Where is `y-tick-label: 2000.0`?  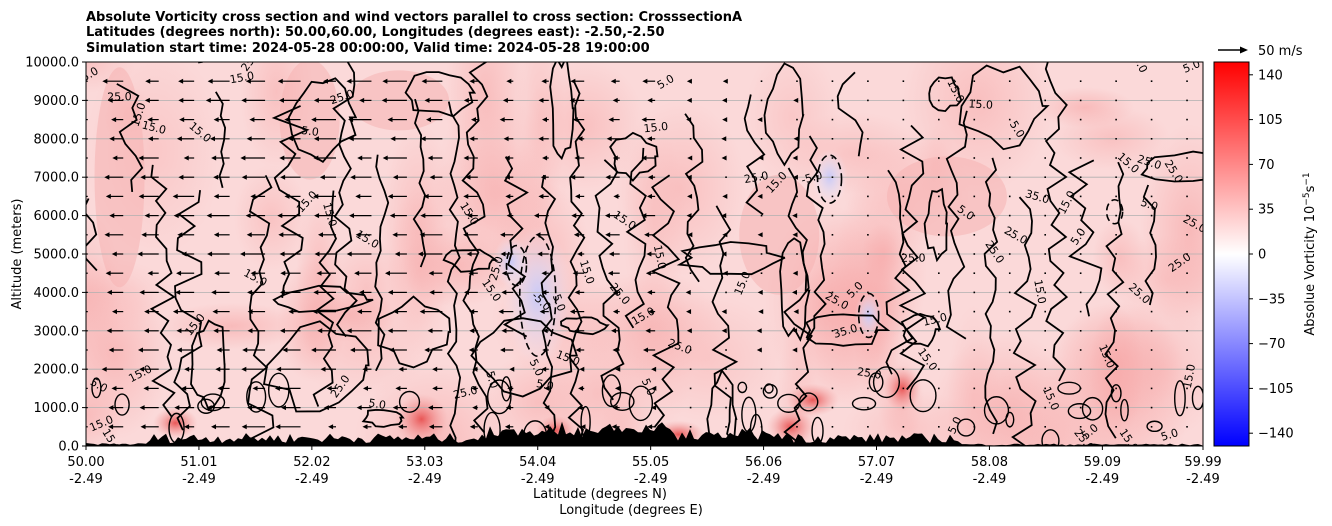 y-tick-label: 2000.0 is located at coordinates (57, 370).